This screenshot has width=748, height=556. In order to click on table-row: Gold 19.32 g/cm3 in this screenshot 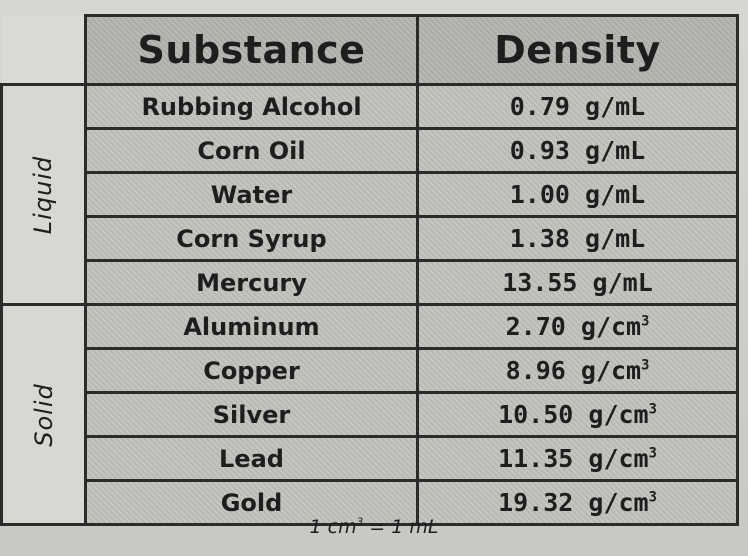, I will do `click(370, 502)`.